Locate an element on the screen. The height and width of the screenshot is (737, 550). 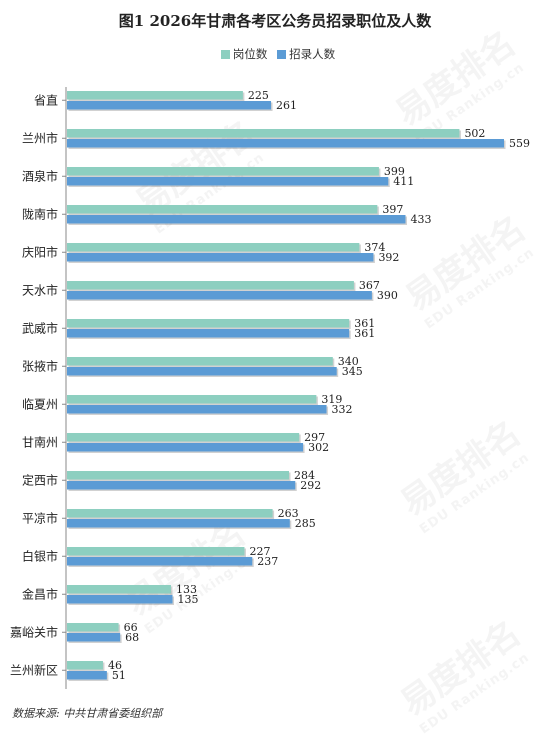
bar-value-label: 46 is located at coordinates (115, 665).